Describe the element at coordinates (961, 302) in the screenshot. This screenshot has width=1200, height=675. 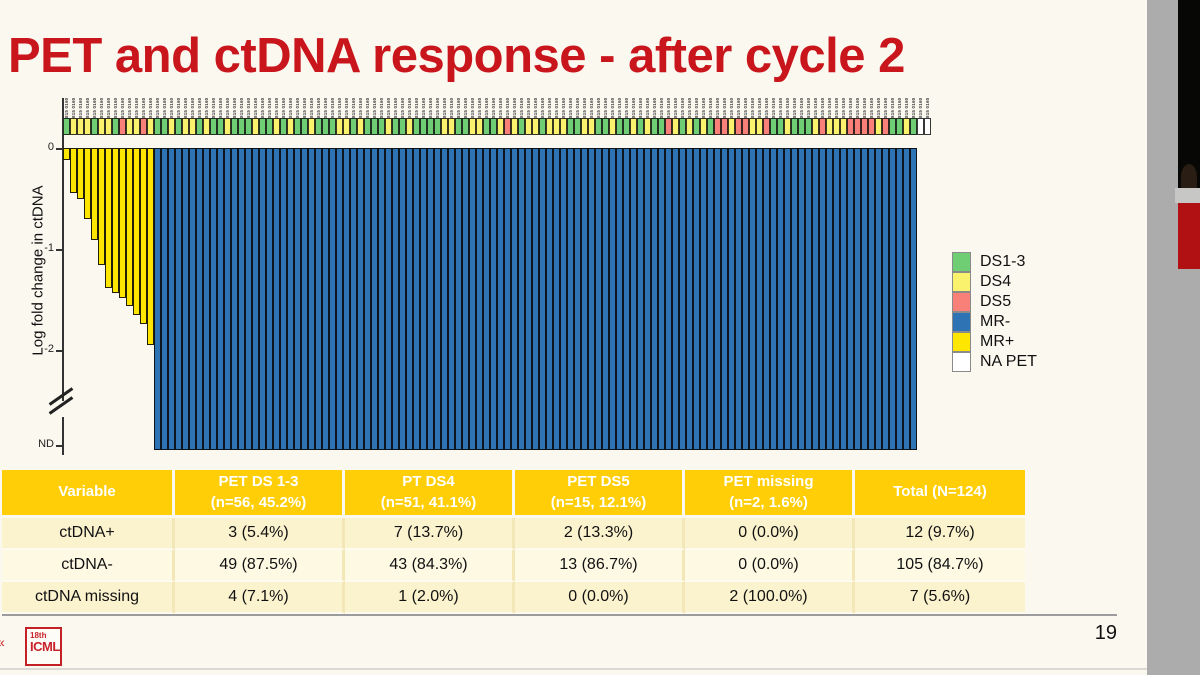
I see `legend-swatch` at that location.